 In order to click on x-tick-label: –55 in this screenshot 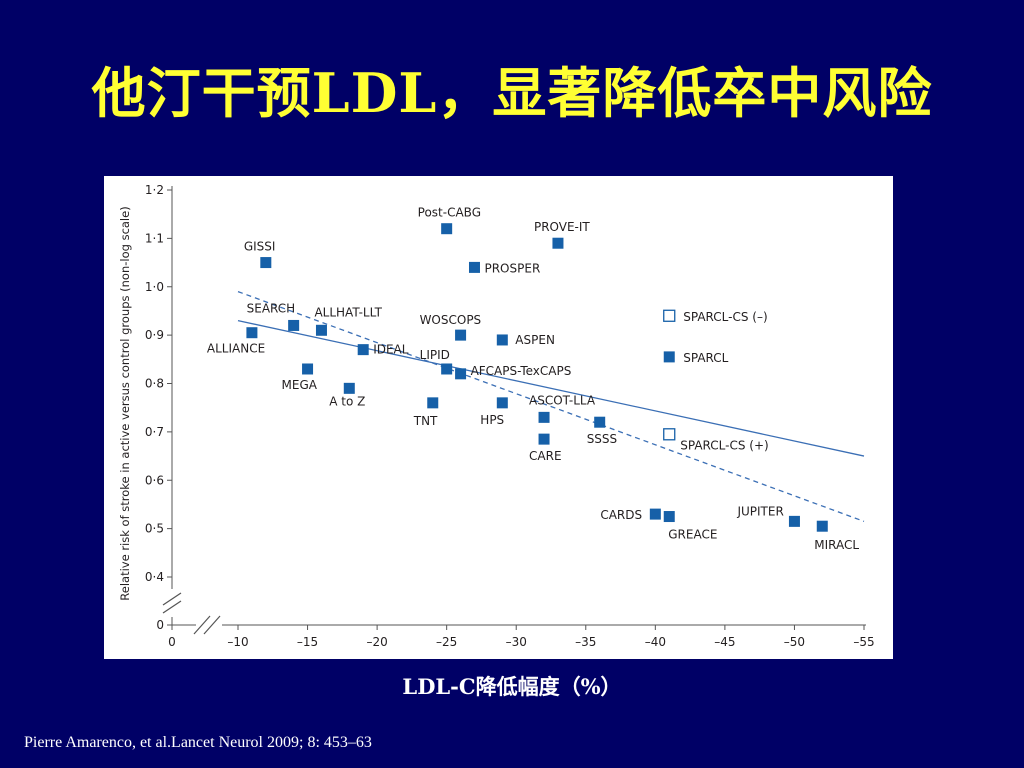, I will do `click(863, 642)`.